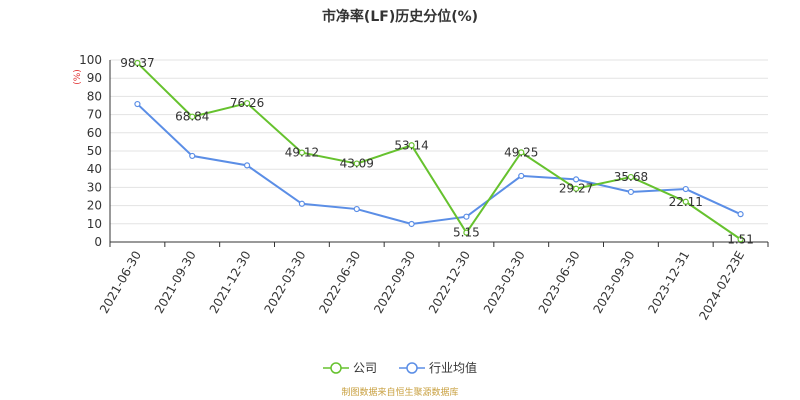 The height and width of the screenshot is (400, 800). What do you see at coordinates (394, 282) in the screenshot?
I see `x-tick-label: 2022-09-30` at bounding box center [394, 282].